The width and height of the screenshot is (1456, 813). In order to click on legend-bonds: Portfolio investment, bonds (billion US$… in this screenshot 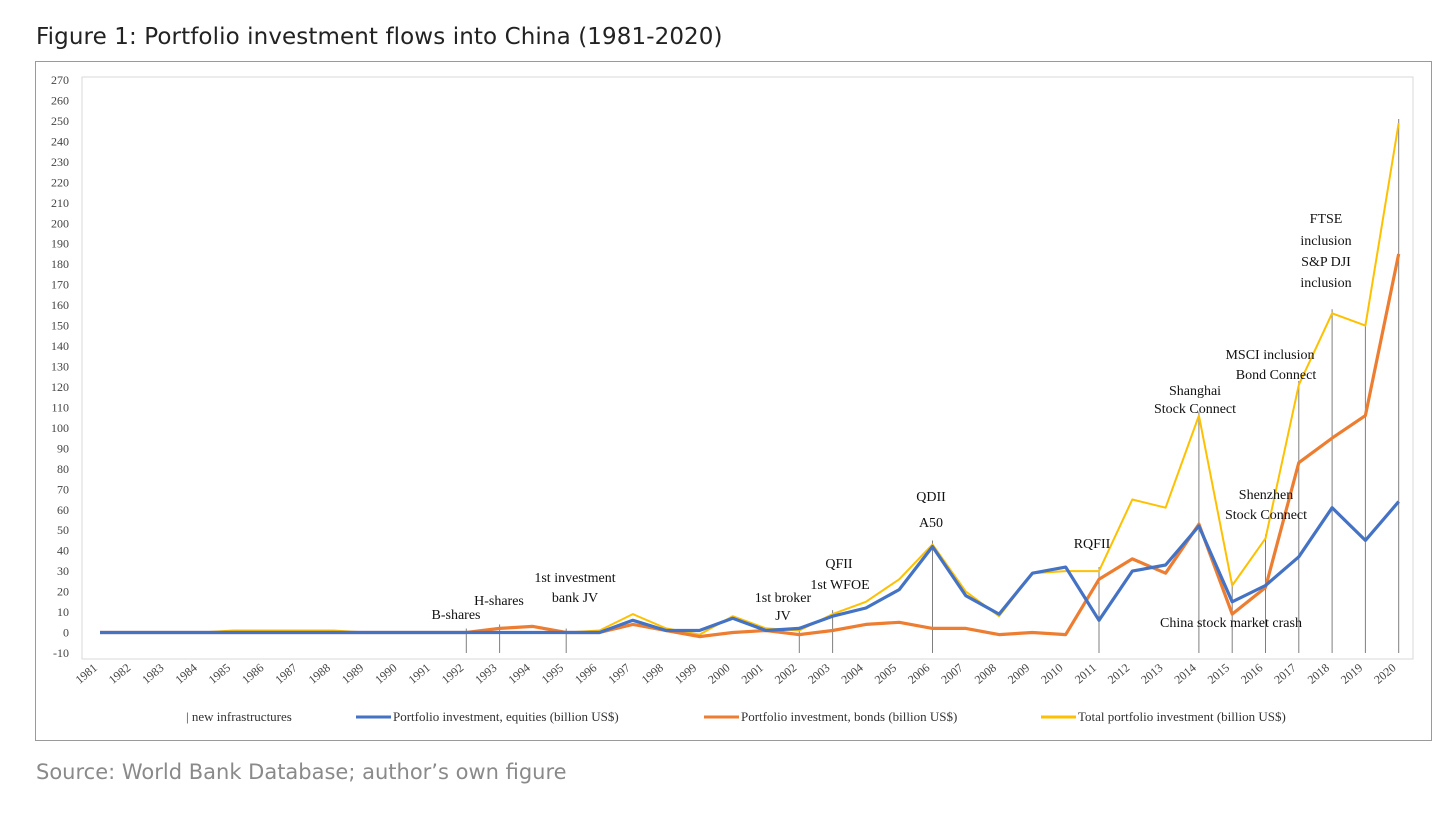, I will do `click(849, 716)`.